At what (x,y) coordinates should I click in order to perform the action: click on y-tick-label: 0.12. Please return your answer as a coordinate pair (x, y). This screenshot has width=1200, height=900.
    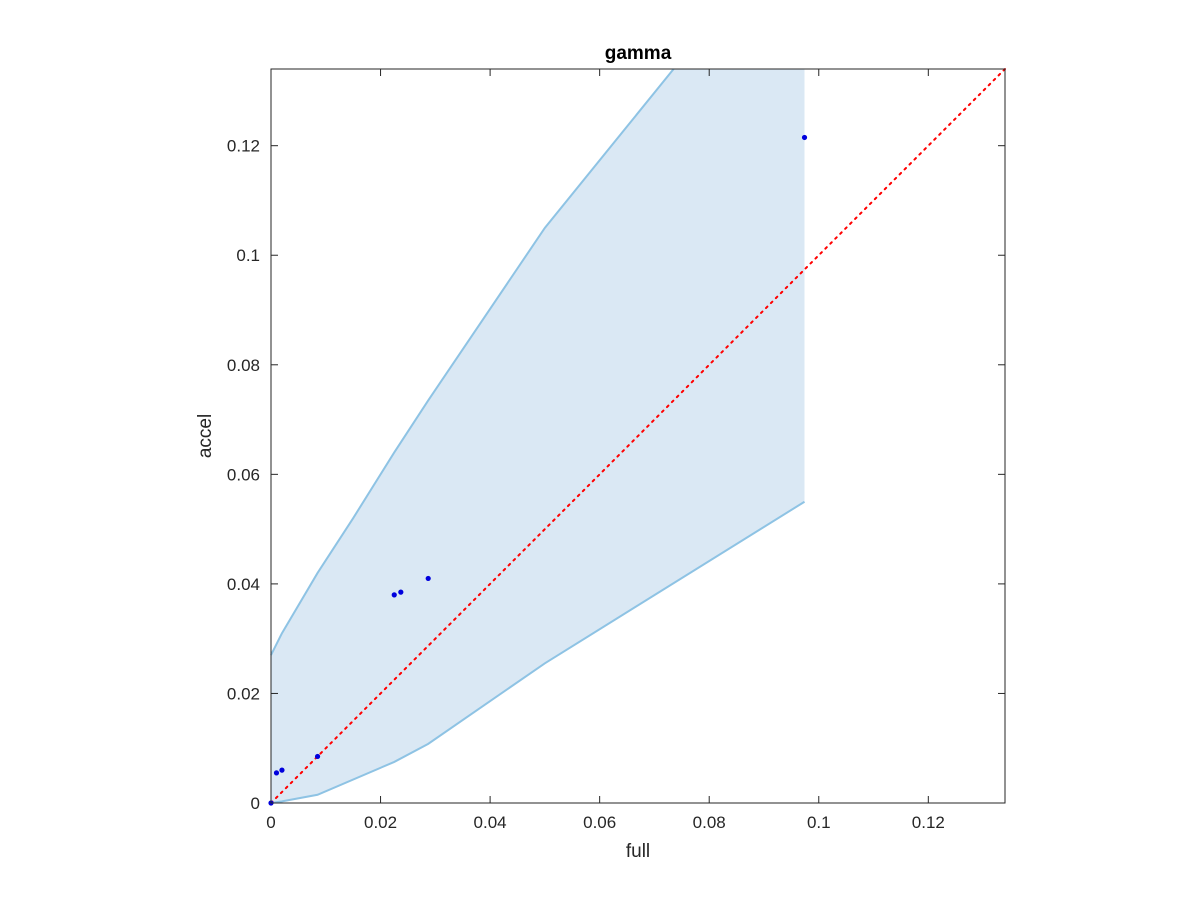
    Looking at the image, I should click on (243, 146).